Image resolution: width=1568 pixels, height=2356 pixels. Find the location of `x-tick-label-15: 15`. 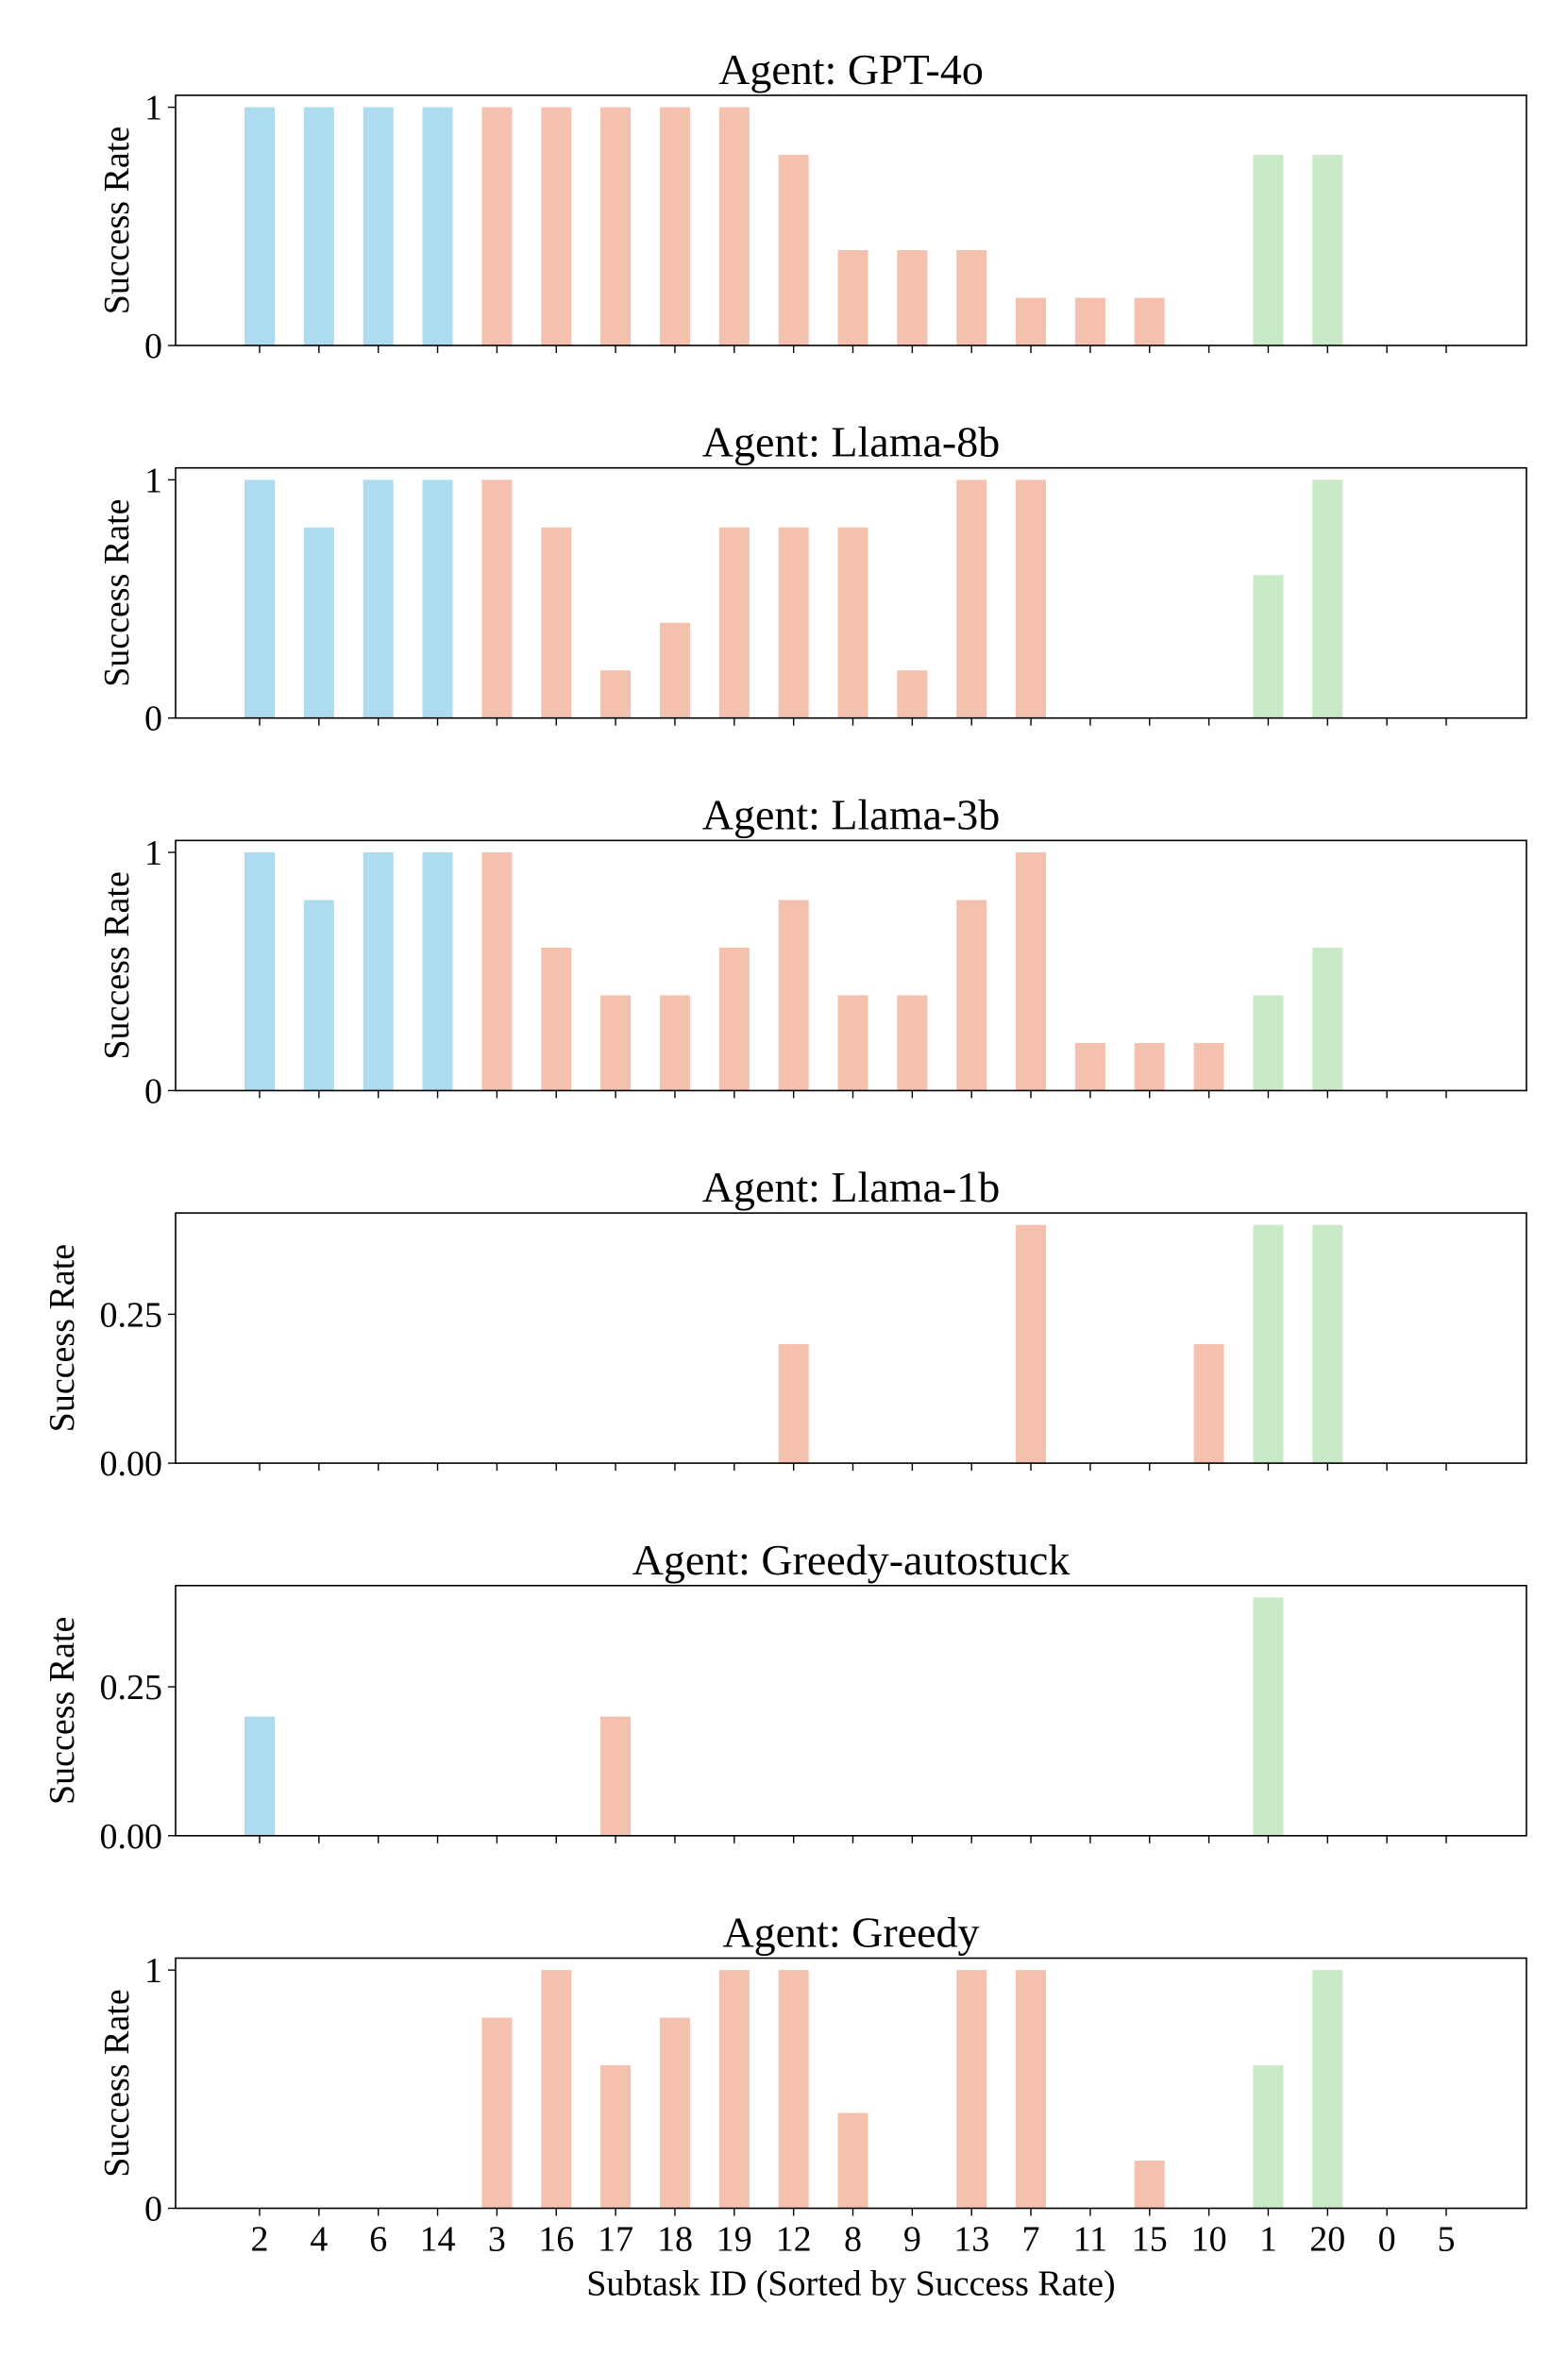

x-tick-label-15: 15 is located at coordinates (1150, 2240).